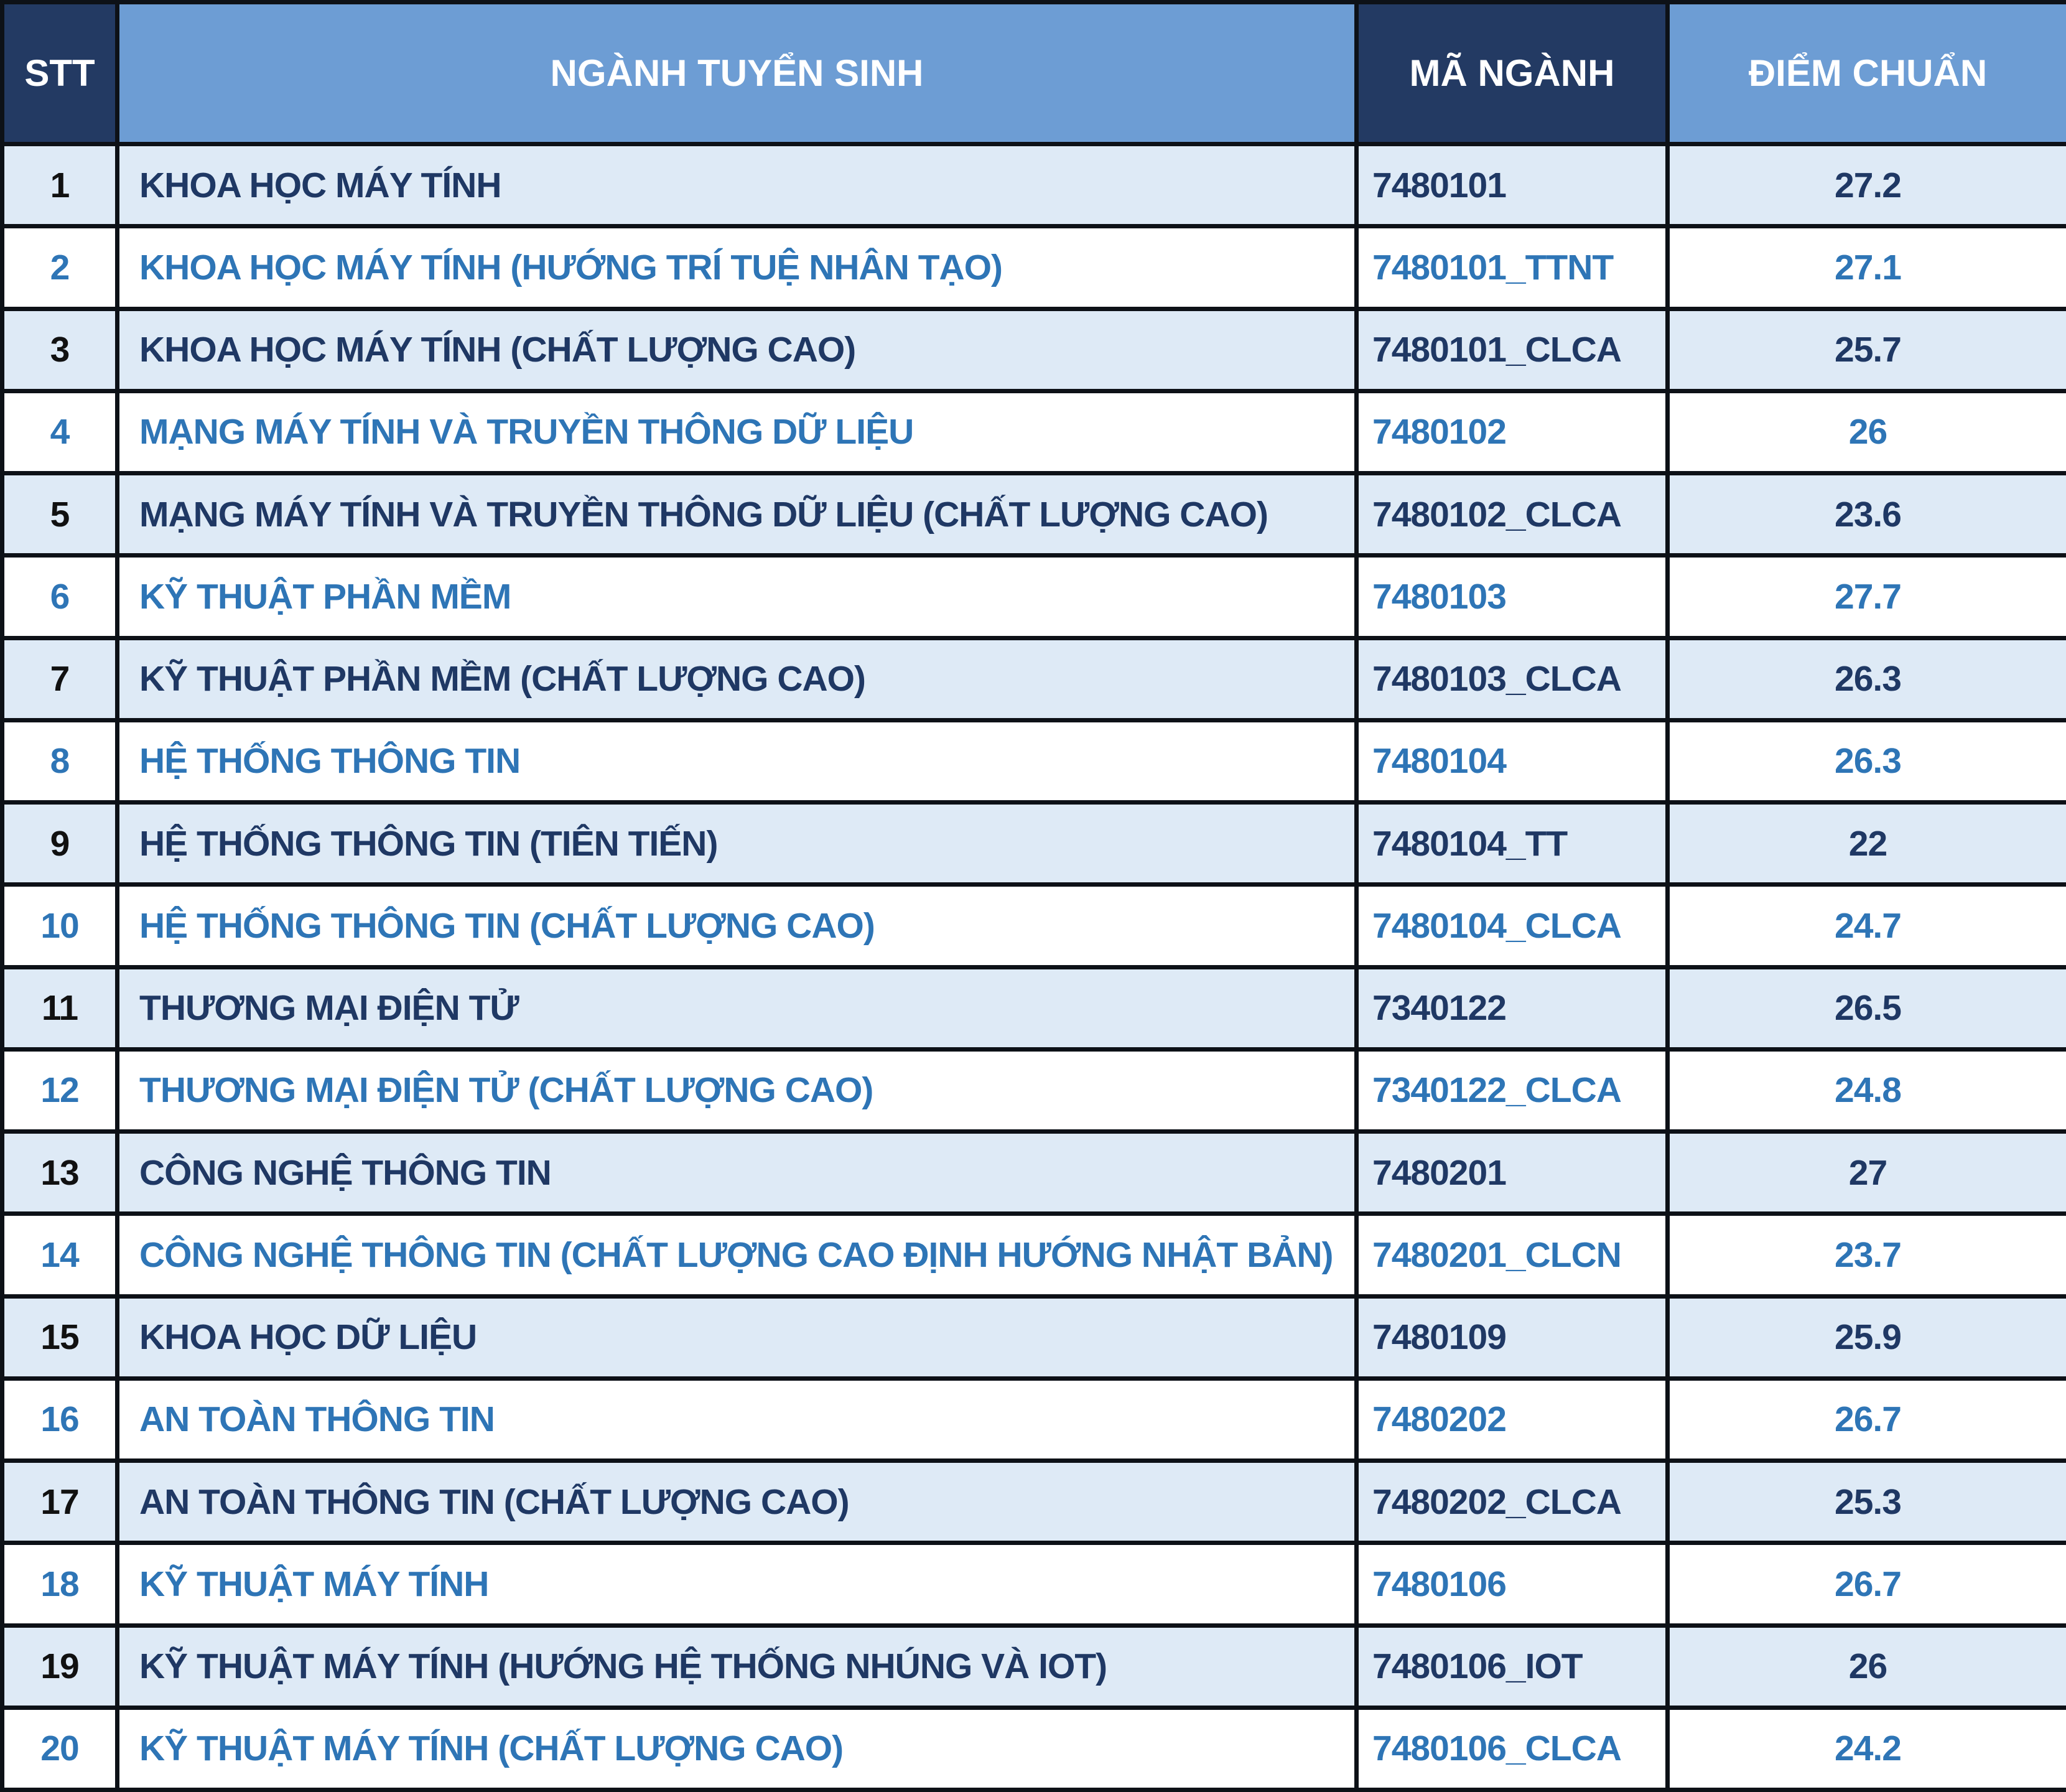 The height and width of the screenshot is (1792, 2066). I want to click on header-stt: STT, so click(59, 73).